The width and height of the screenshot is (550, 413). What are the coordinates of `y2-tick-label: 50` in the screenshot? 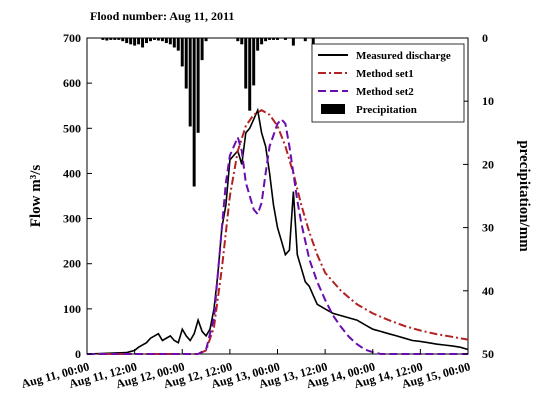 It's located at (488, 354).